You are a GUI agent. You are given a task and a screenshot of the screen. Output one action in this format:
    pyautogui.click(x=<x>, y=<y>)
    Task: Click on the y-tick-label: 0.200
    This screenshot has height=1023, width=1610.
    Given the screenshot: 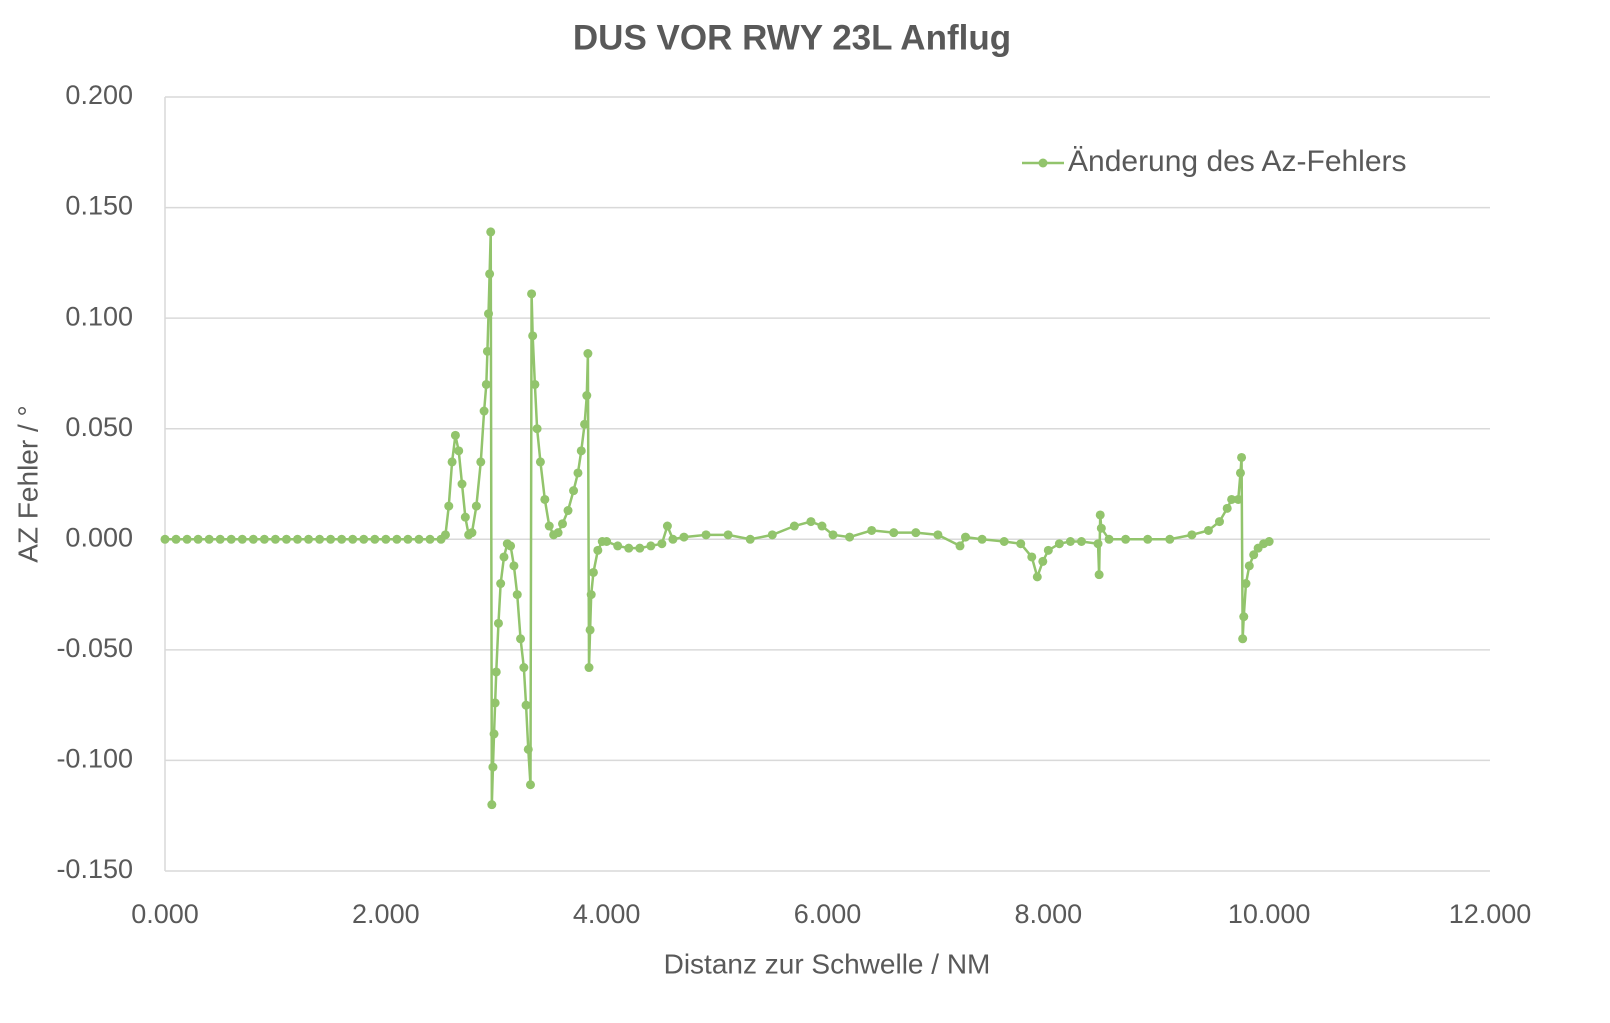 What is the action you would take?
    pyautogui.click(x=99, y=95)
    